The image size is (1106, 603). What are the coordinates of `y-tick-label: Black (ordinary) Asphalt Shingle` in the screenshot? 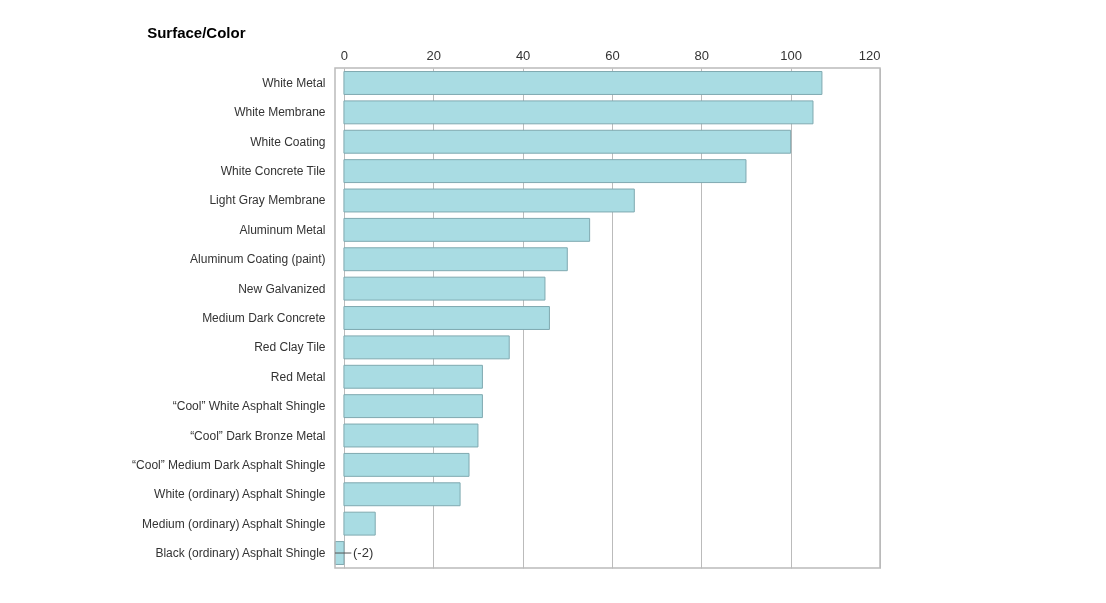 It's located at (240, 553).